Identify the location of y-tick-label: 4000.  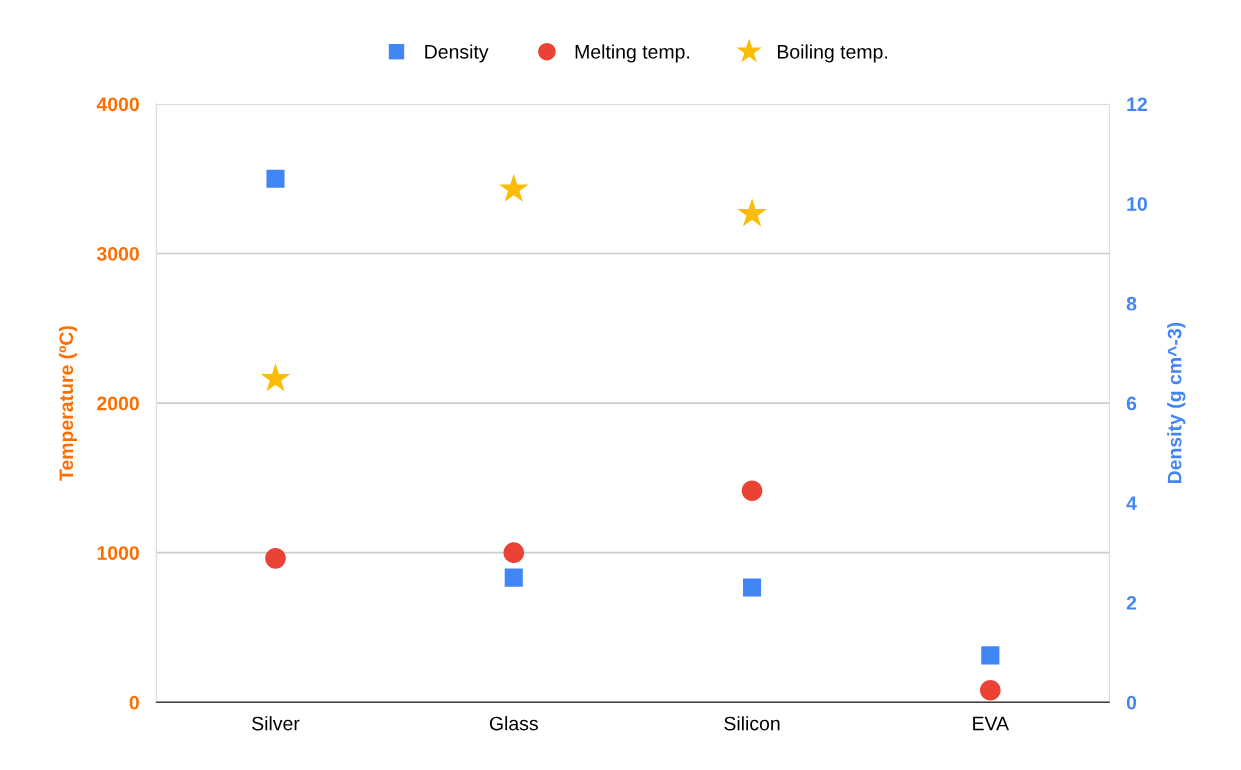
(117, 104).